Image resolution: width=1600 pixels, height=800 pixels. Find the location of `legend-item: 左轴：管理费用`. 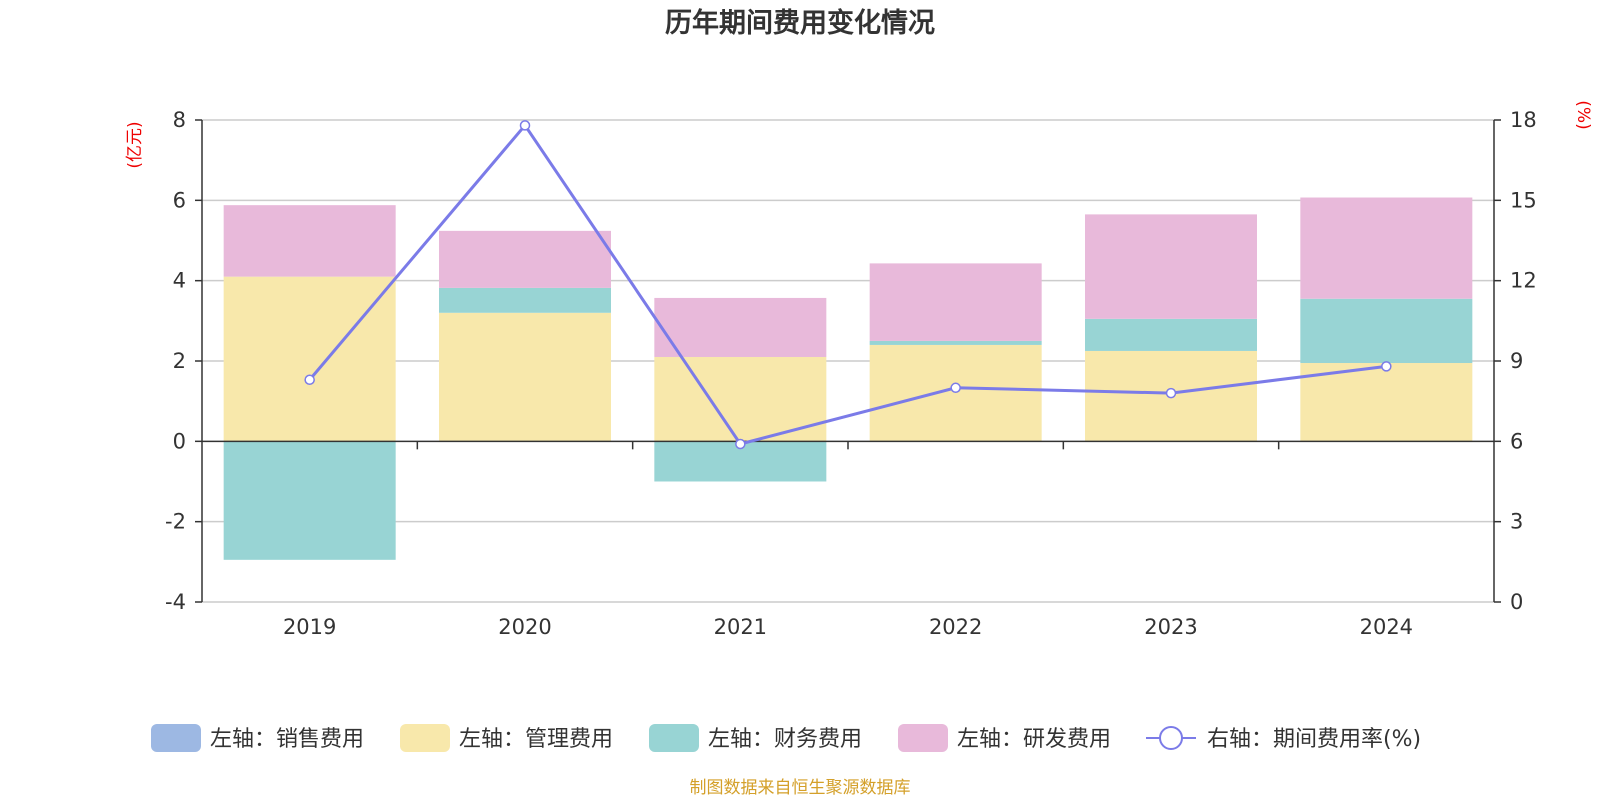

legend-item: 左轴：管理费用 is located at coordinates (506, 738).